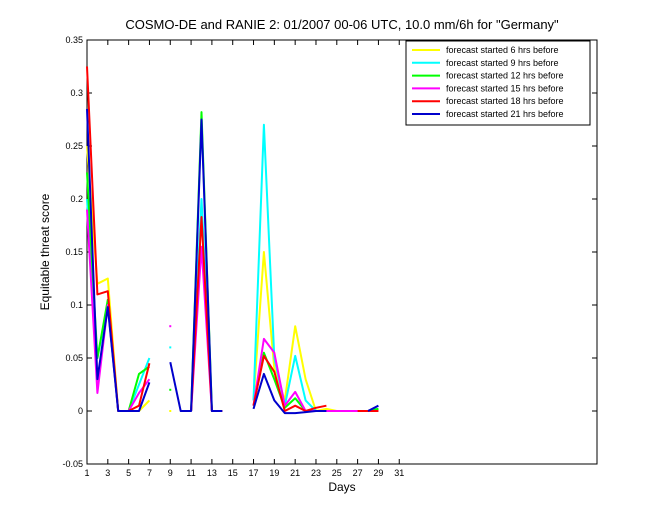 Image resolution: width=660 pixels, height=520 pixels. What do you see at coordinates (505, 114) in the screenshot?
I see `legend-label: forecast started 21 hrs before` at bounding box center [505, 114].